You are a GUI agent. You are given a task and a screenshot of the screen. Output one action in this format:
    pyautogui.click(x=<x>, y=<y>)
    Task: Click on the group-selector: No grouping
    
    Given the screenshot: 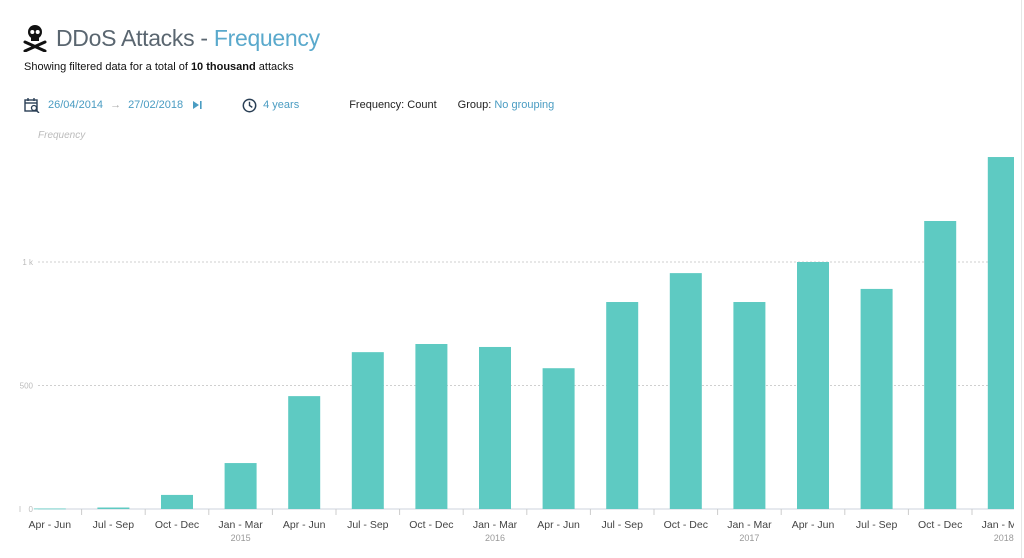 What is the action you would take?
    pyautogui.click(x=524, y=105)
    